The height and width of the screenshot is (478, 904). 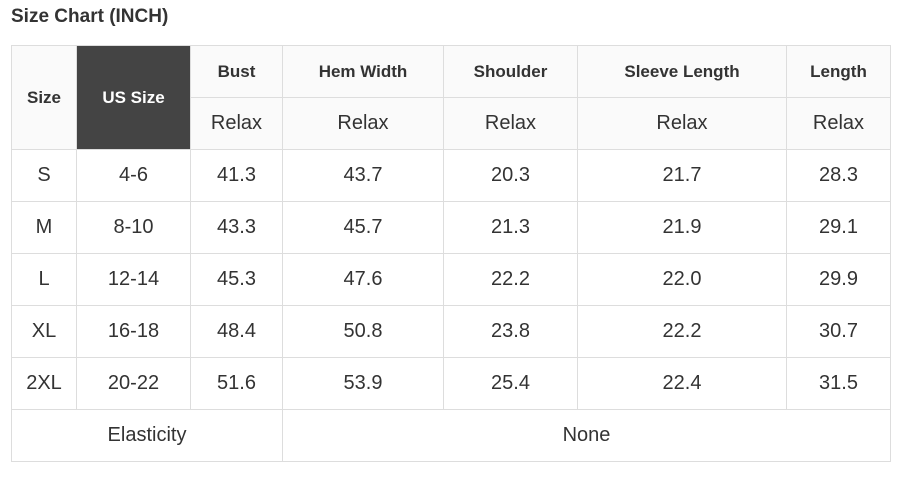 What do you see at coordinates (44, 227) in the screenshot?
I see `table-cell: M` at bounding box center [44, 227].